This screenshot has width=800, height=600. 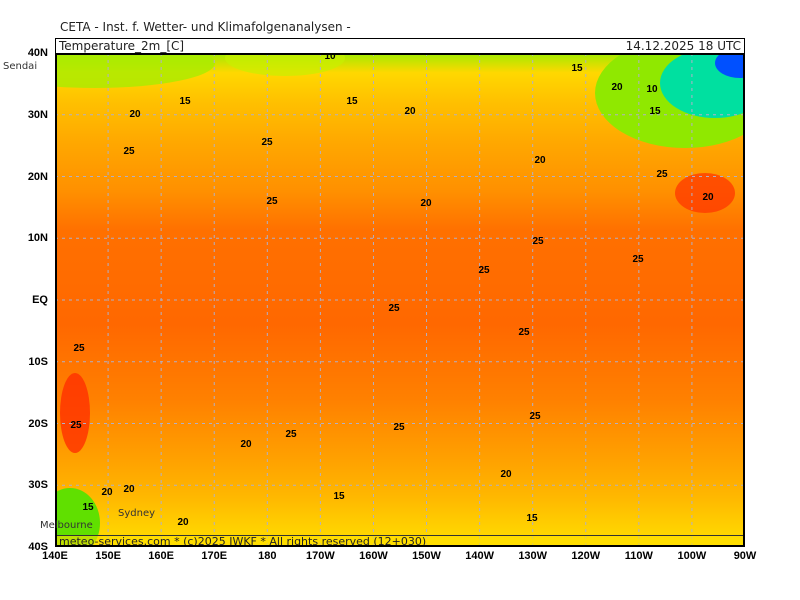 What do you see at coordinates (683, 46) in the screenshot?
I see `valid-time: 14.12.2025 18 UTC` at bounding box center [683, 46].